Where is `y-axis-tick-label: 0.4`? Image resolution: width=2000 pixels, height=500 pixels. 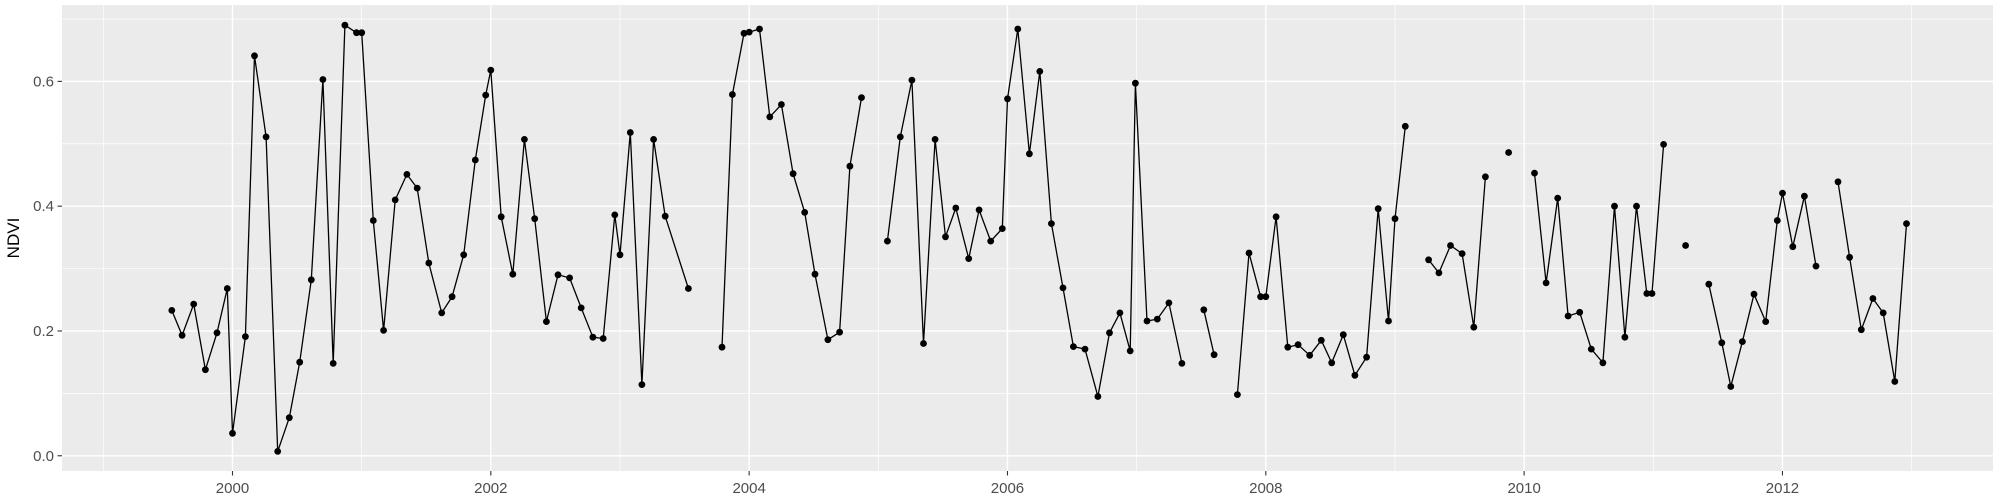
y-axis-tick-label: 0.4 is located at coordinates (43, 206).